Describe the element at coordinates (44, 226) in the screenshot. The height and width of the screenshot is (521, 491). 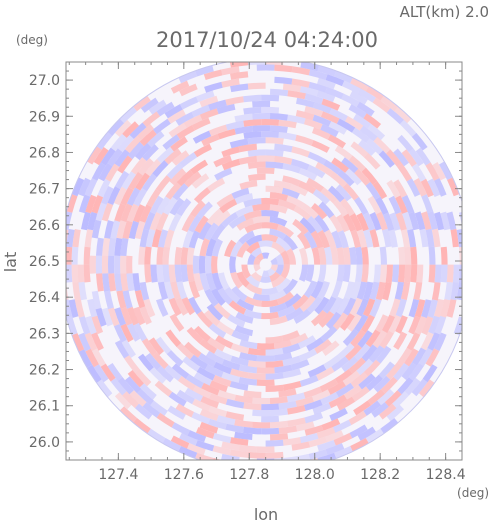
I see `y-tick-label: 26.6` at that location.